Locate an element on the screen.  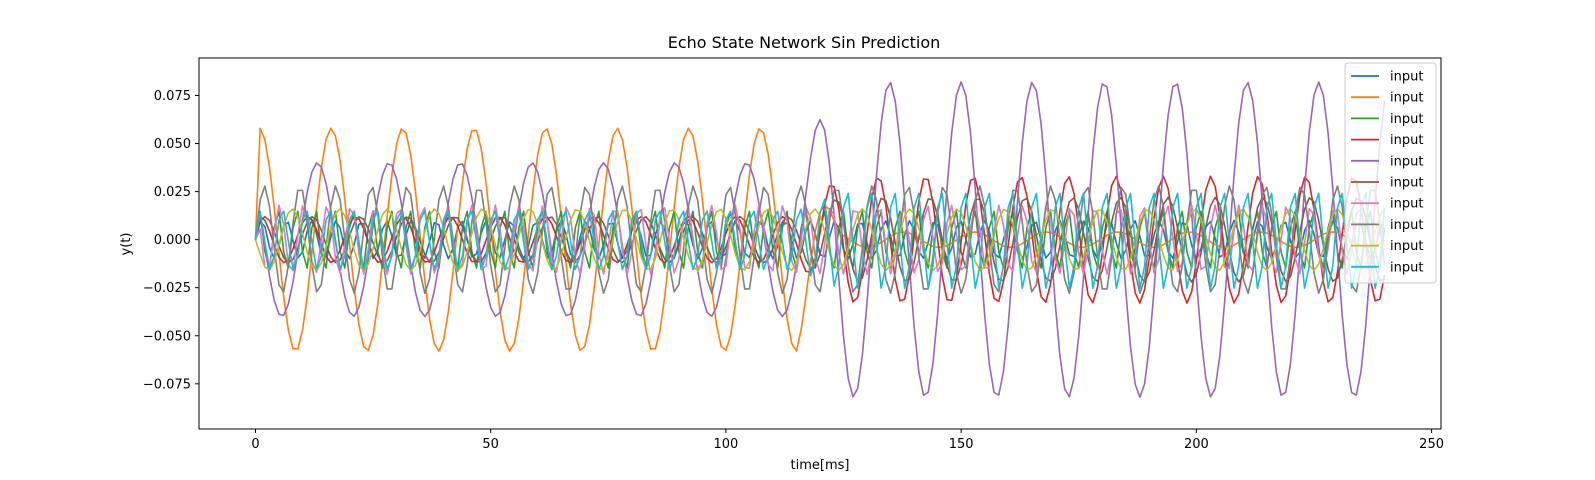
x-tick-label: 200 is located at coordinates (1196, 444).